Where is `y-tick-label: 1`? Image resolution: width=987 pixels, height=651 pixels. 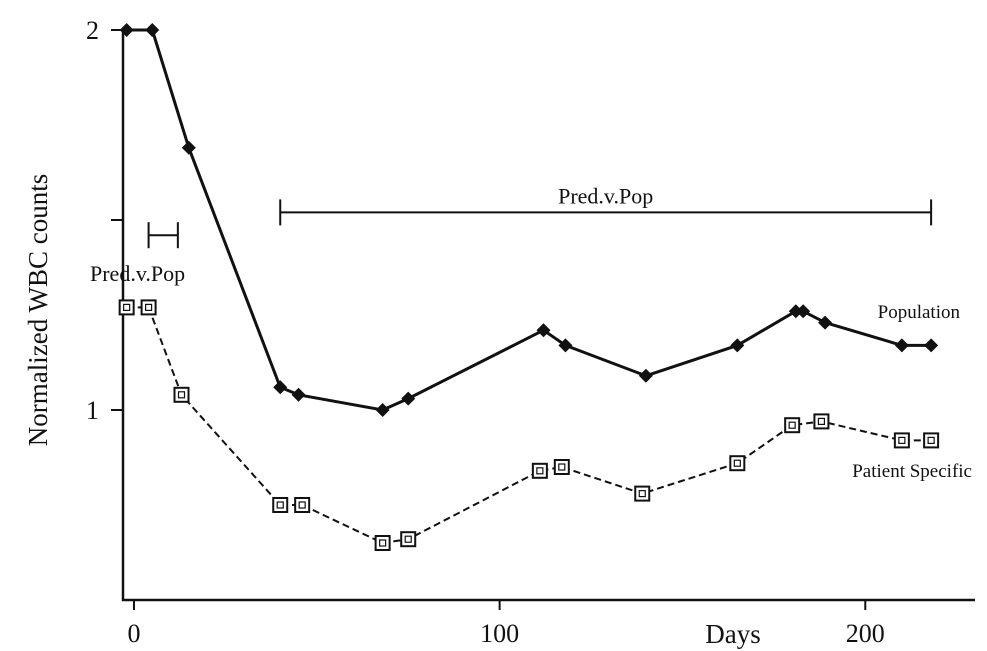
y-tick-label: 1 is located at coordinates (92, 410).